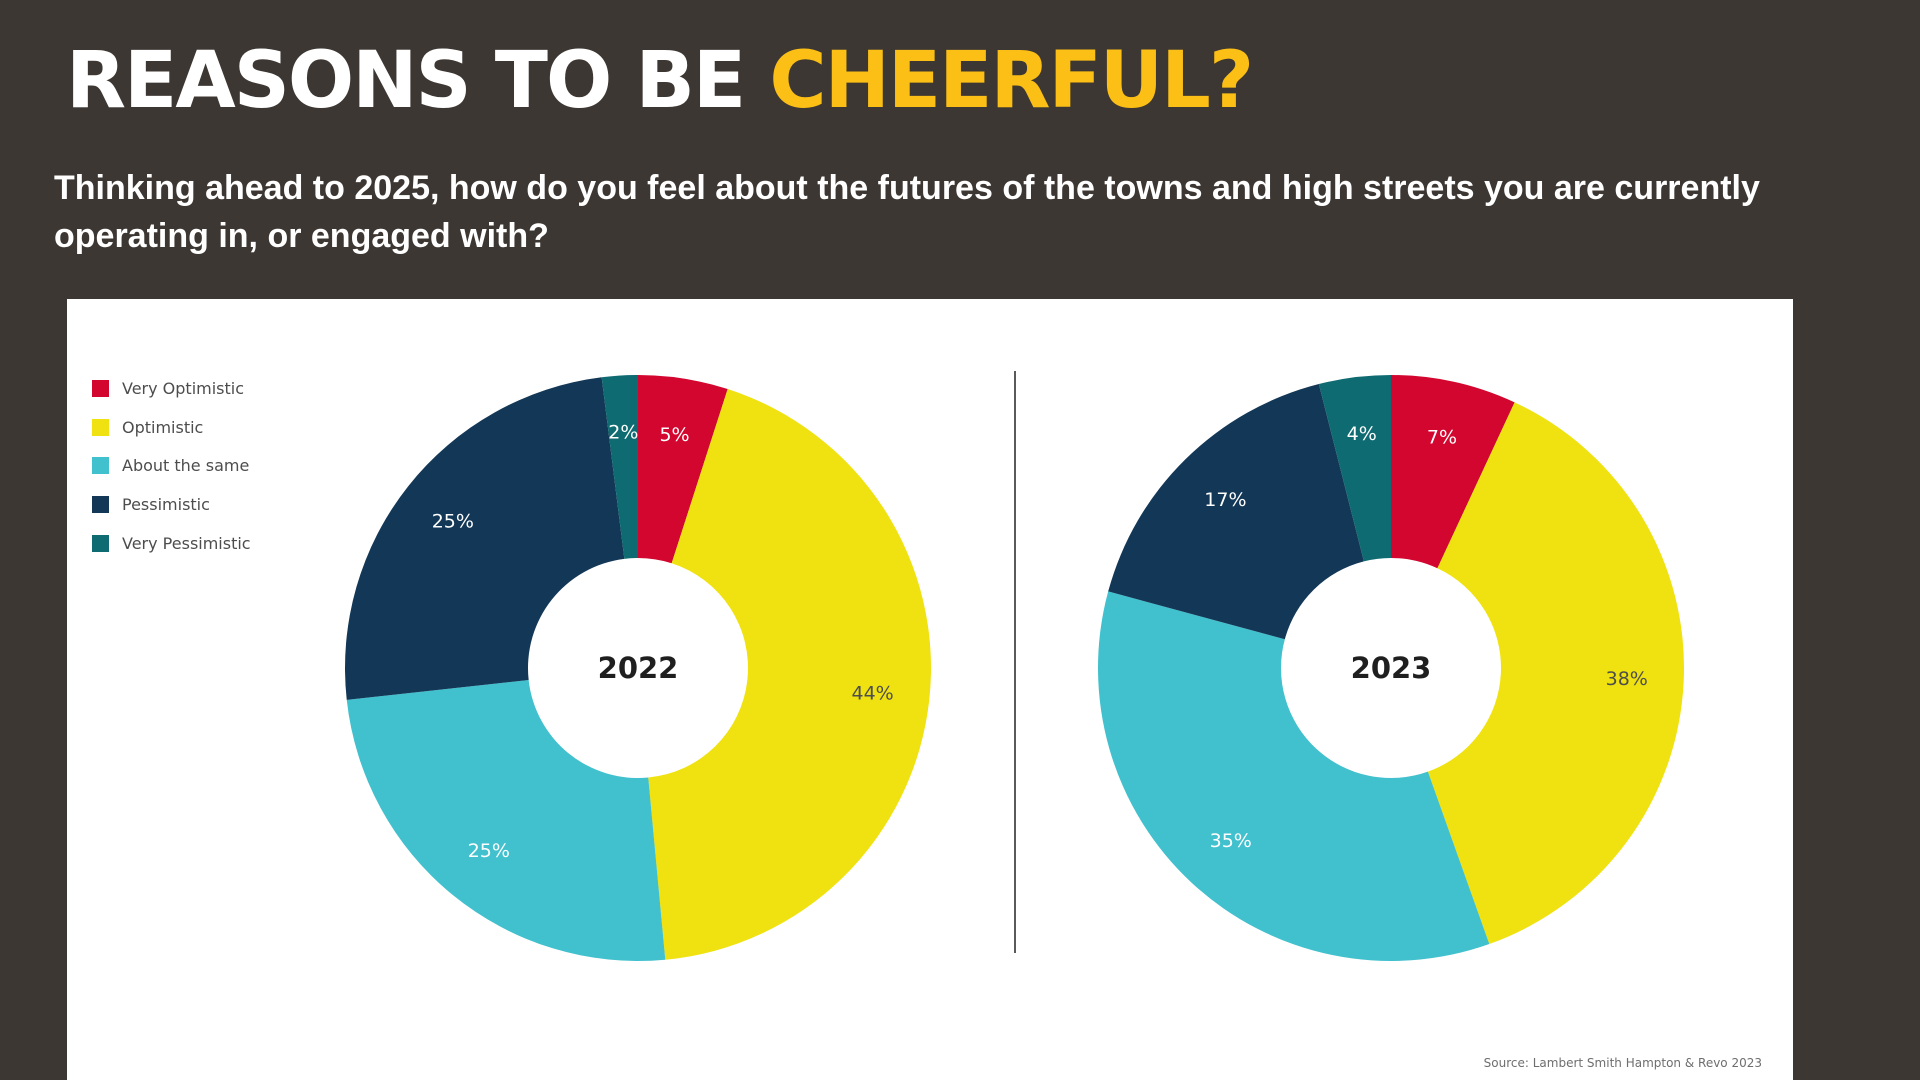 The height and width of the screenshot is (1080, 1920). What do you see at coordinates (1362, 434) in the screenshot?
I see `data-label: 4%` at bounding box center [1362, 434].